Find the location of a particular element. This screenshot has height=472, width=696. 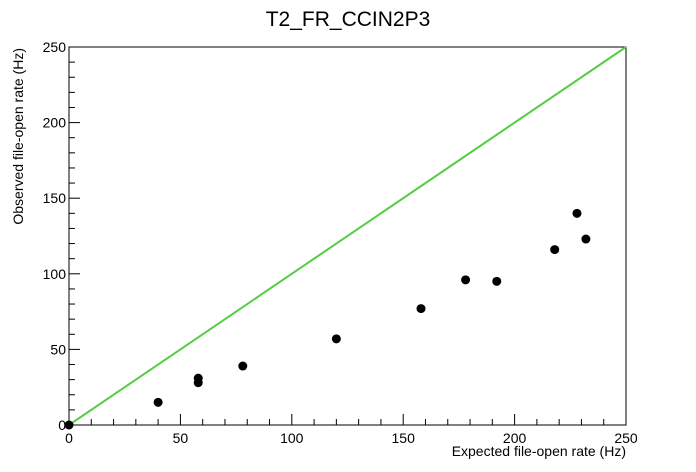

x-tick-label: 0 is located at coordinates (69, 438).